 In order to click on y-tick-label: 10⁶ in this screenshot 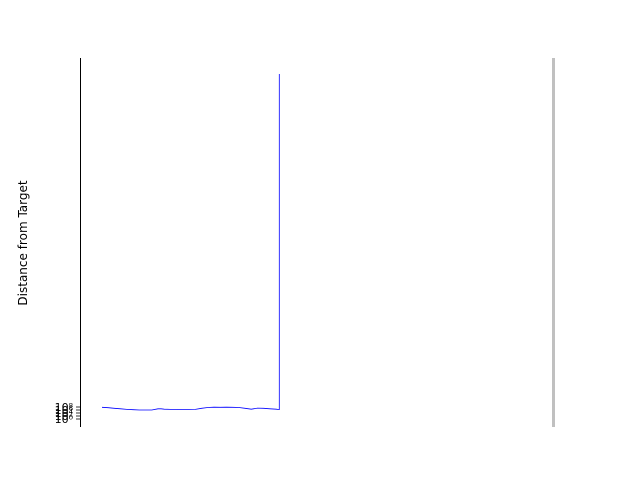, I will do `click(64, 410)`.